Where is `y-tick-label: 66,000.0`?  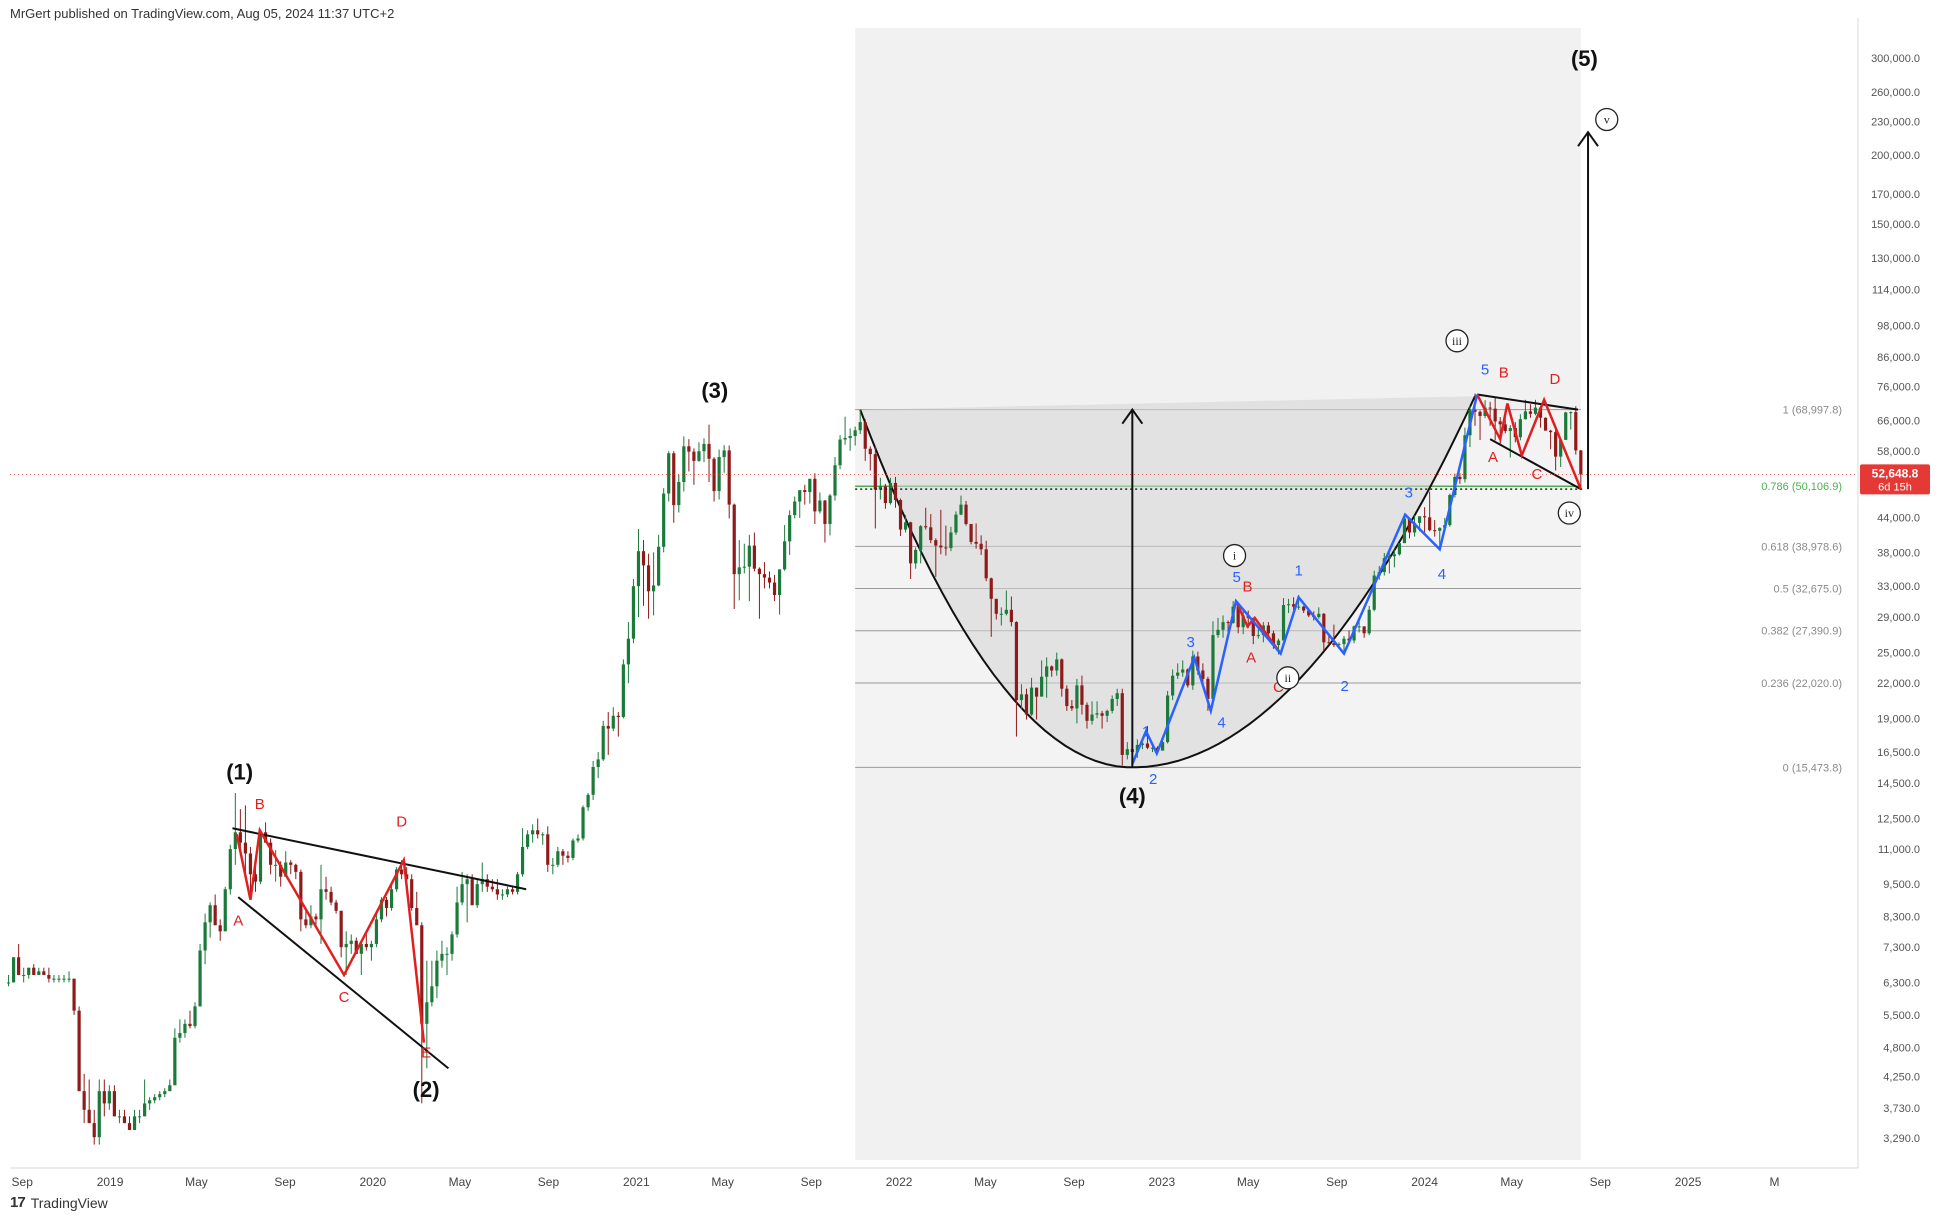 y-tick-label: 66,000.0 is located at coordinates (1898, 421).